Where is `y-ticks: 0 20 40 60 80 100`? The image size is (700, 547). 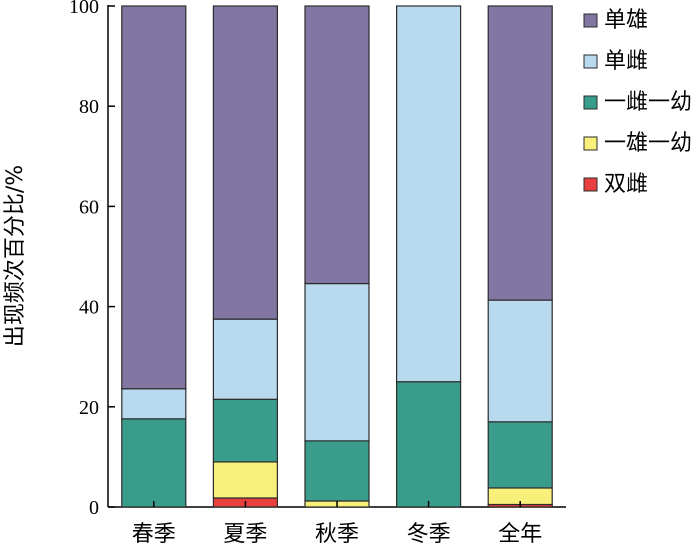
y-ticks: 0 20 40 60 80 100 is located at coordinates (92, 259).